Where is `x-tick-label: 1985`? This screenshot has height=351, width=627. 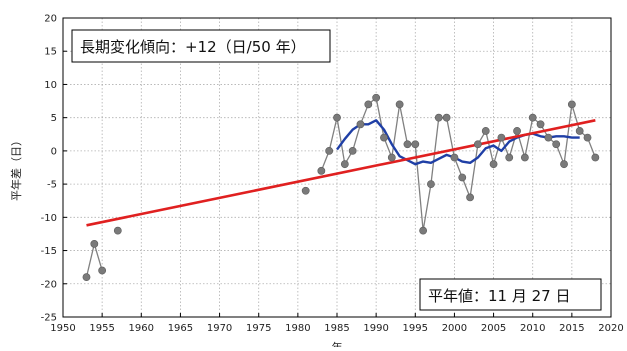 x-tick-label: 1985 is located at coordinates (336, 328).